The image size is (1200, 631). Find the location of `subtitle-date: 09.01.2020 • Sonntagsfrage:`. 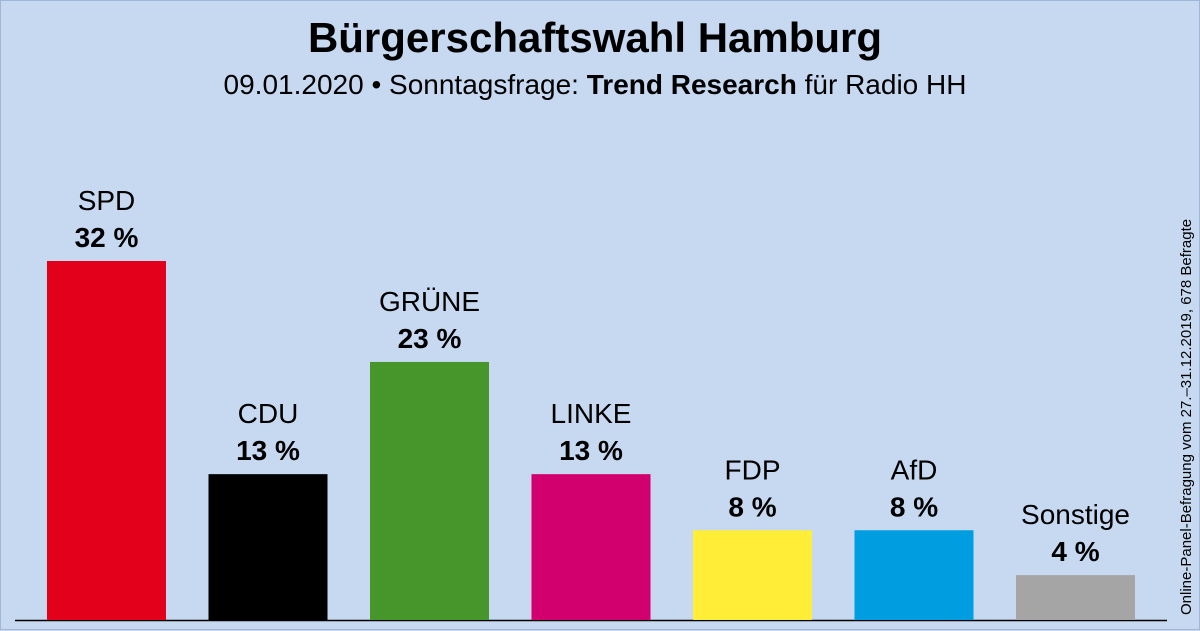

subtitle-date: 09.01.2020 • Sonntagsfrage: is located at coordinates (401, 84).